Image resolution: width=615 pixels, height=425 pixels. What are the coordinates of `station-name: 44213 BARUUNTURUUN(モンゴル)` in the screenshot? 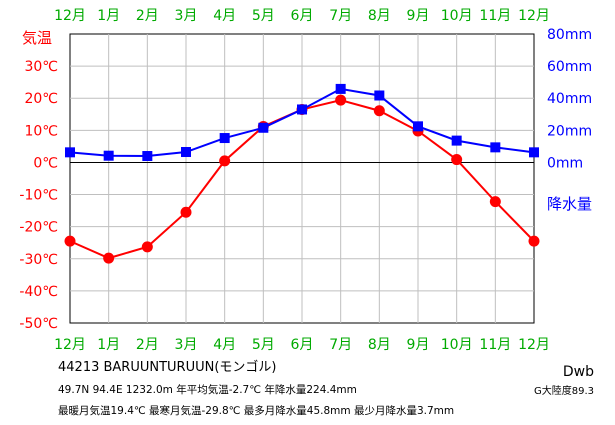 It's located at (167, 367).